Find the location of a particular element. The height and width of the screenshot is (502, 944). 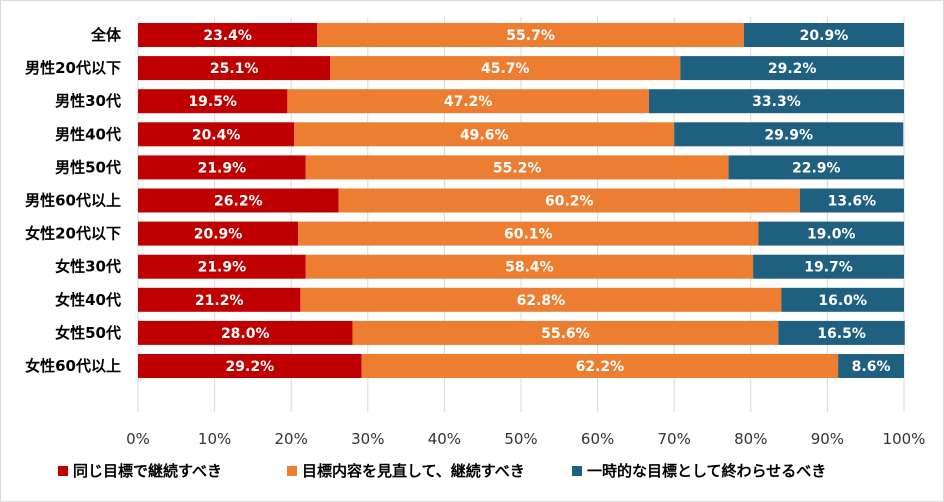

data-label: 28.0% is located at coordinates (245, 334).